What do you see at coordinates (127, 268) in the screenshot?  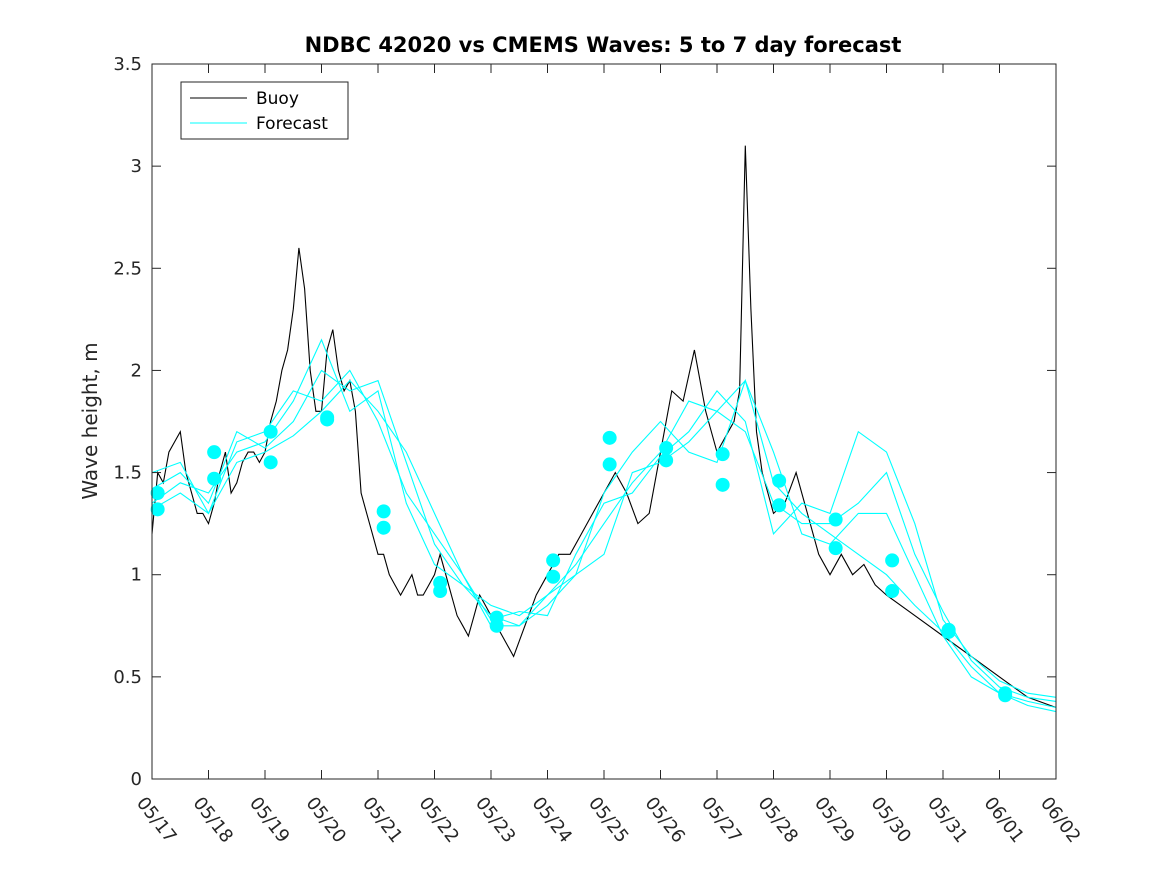 I see `y-tick-label: 2.5` at bounding box center [127, 268].